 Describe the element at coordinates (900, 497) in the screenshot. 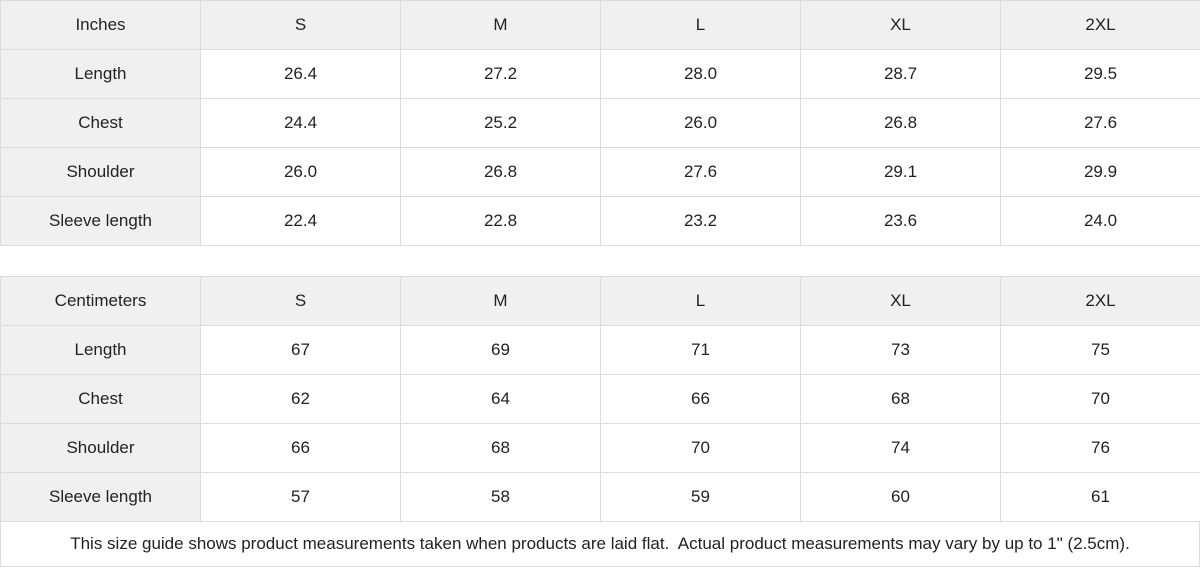

I see `measurement-cell: 60` at that location.